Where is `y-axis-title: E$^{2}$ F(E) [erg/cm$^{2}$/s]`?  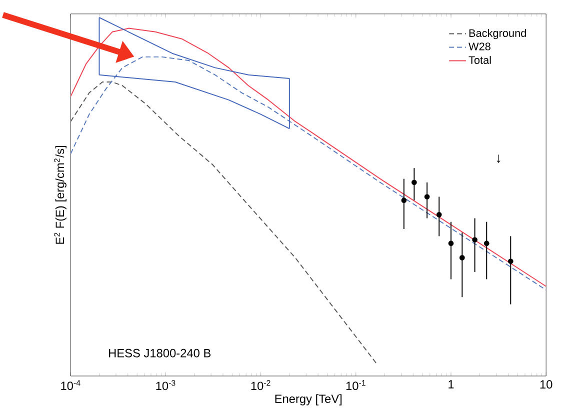 y-axis-title: E$^{2}$ F(E) [erg/cm$^{2}$/s] is located at coordinates (60, 195).